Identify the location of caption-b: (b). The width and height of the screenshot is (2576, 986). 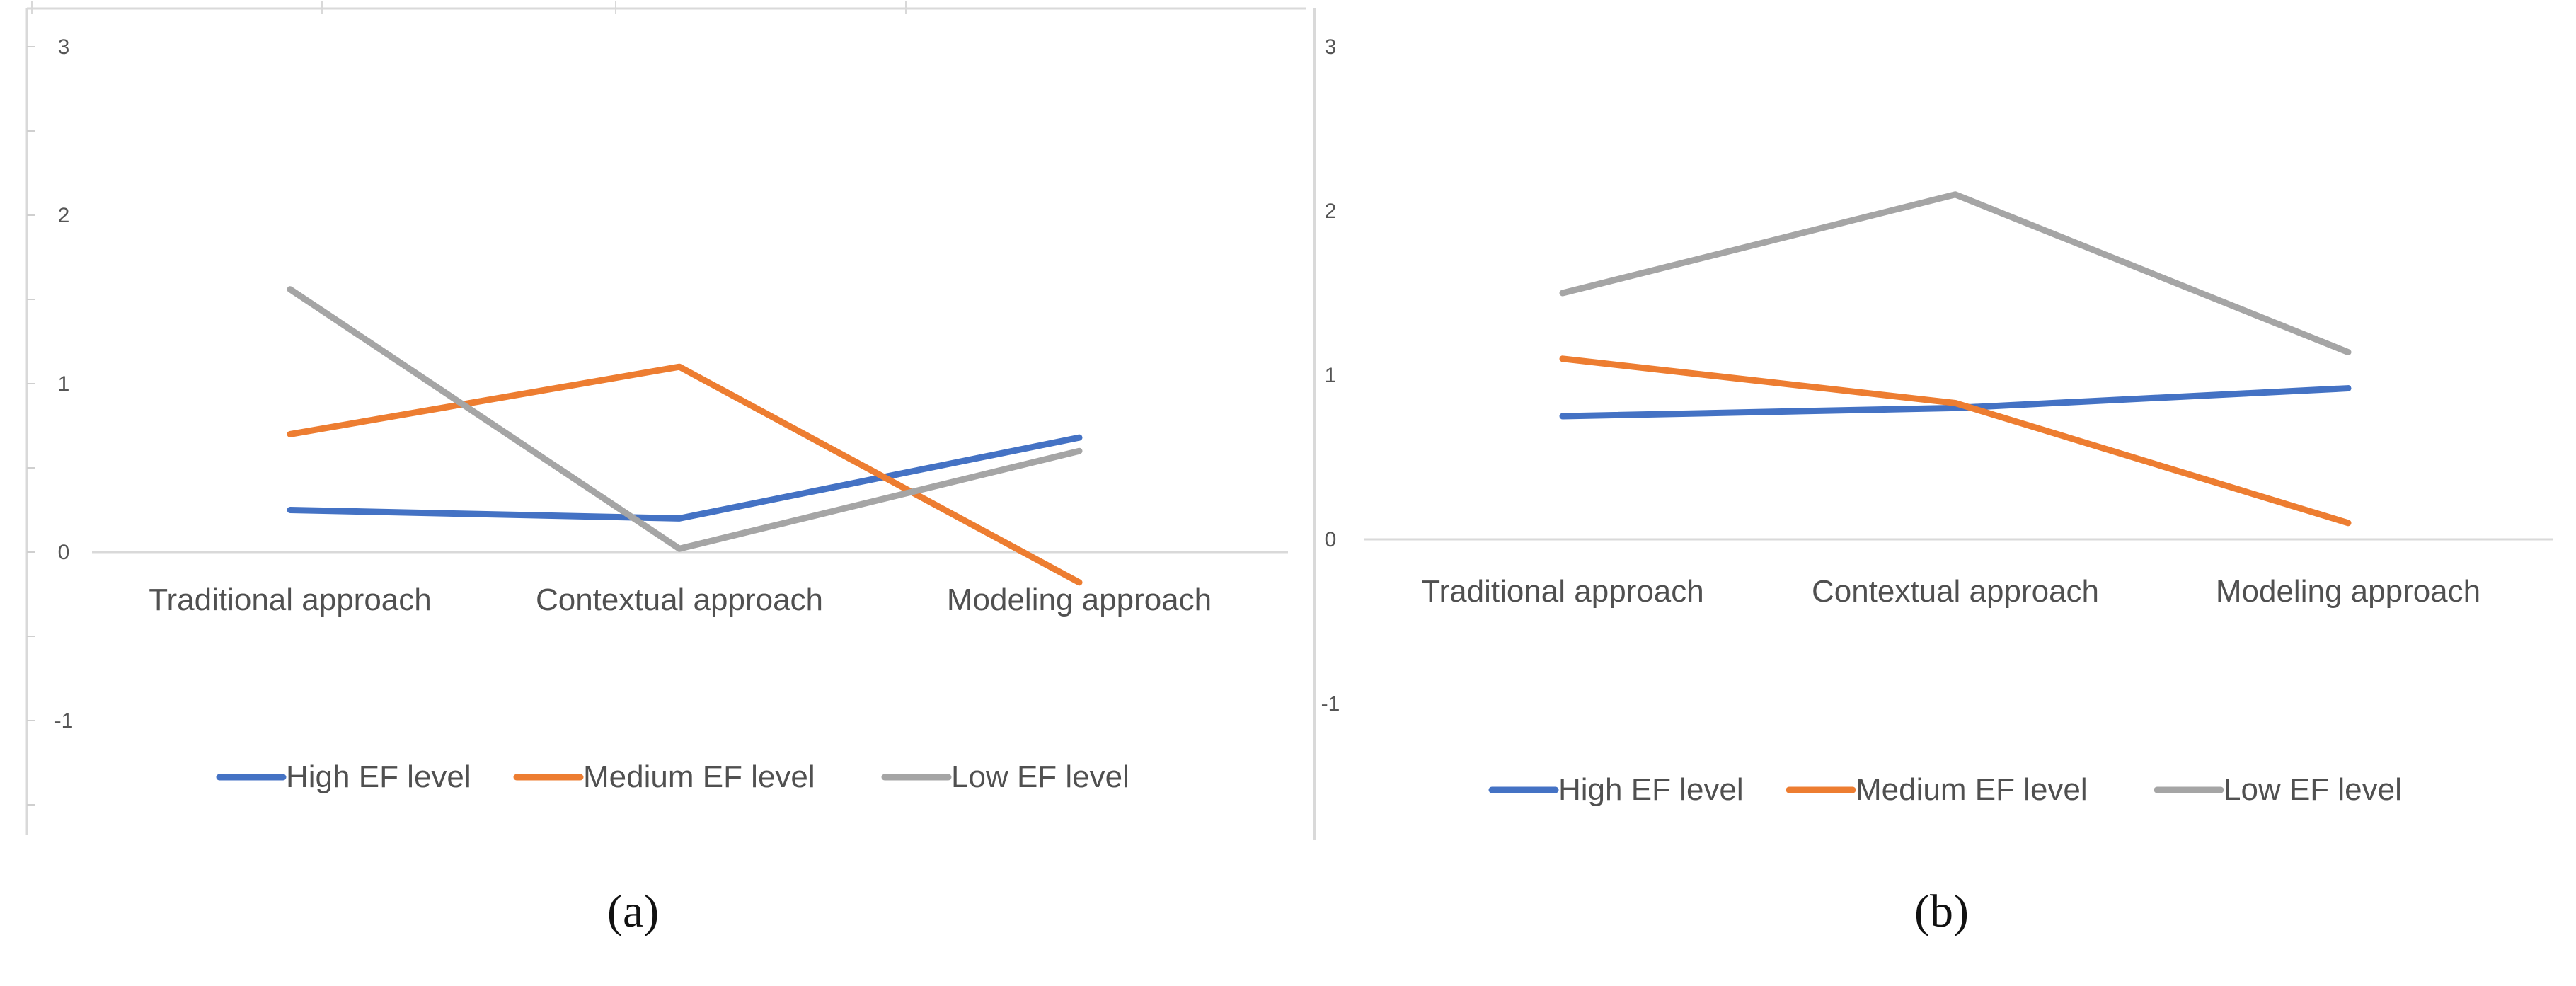
(1942, 911).